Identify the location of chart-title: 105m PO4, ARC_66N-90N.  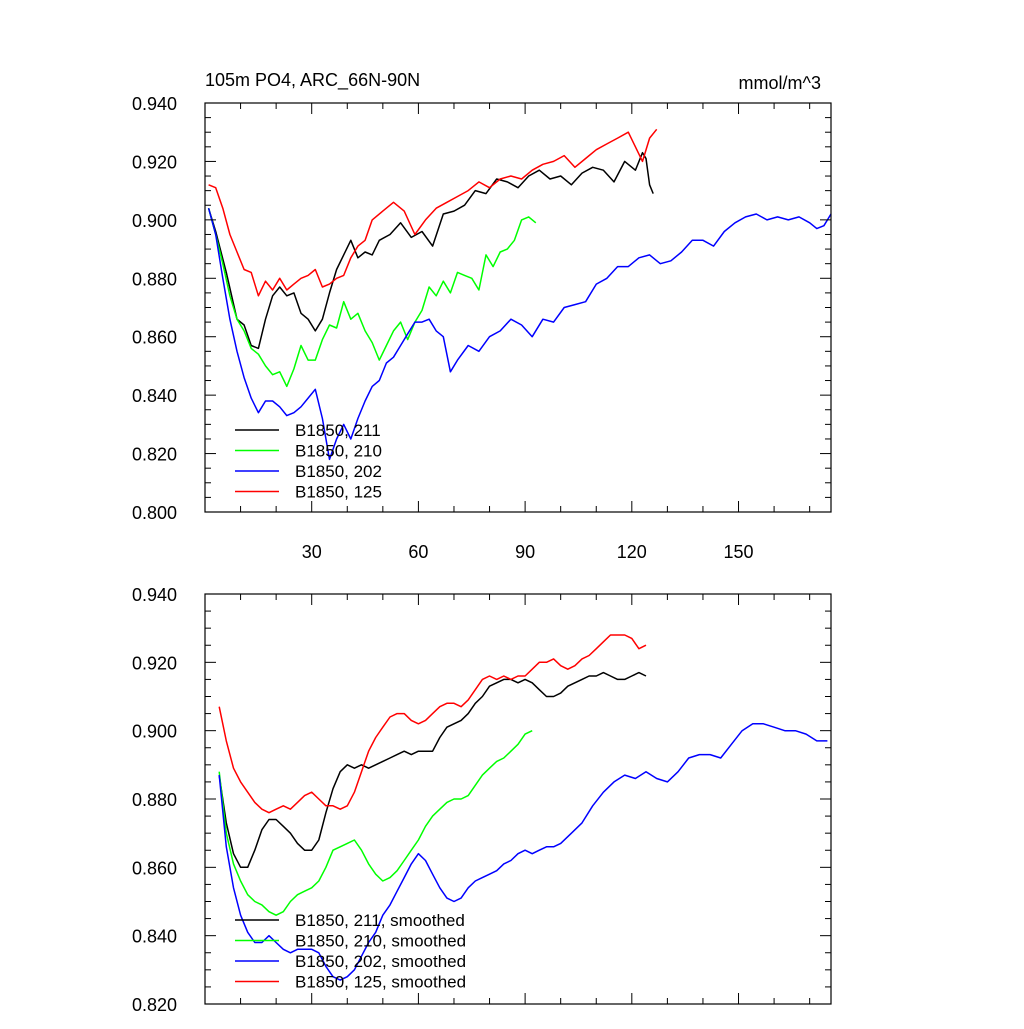
(312, 80).